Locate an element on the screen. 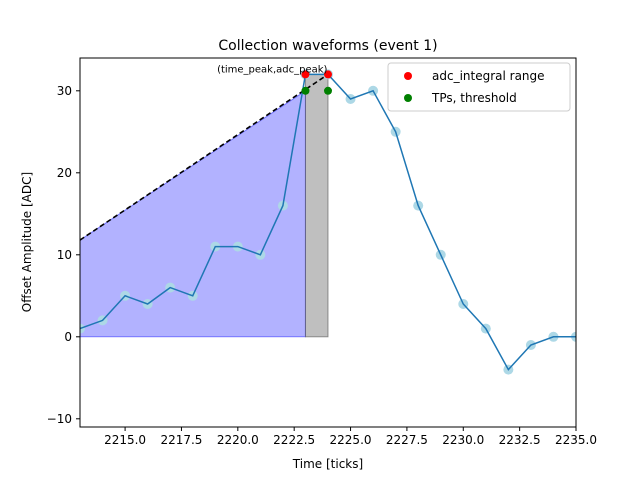 Image resolution: width=640 pixels, height=480 pixels. x-tick-label: 2225.0 is located at coordinates (351, 440).